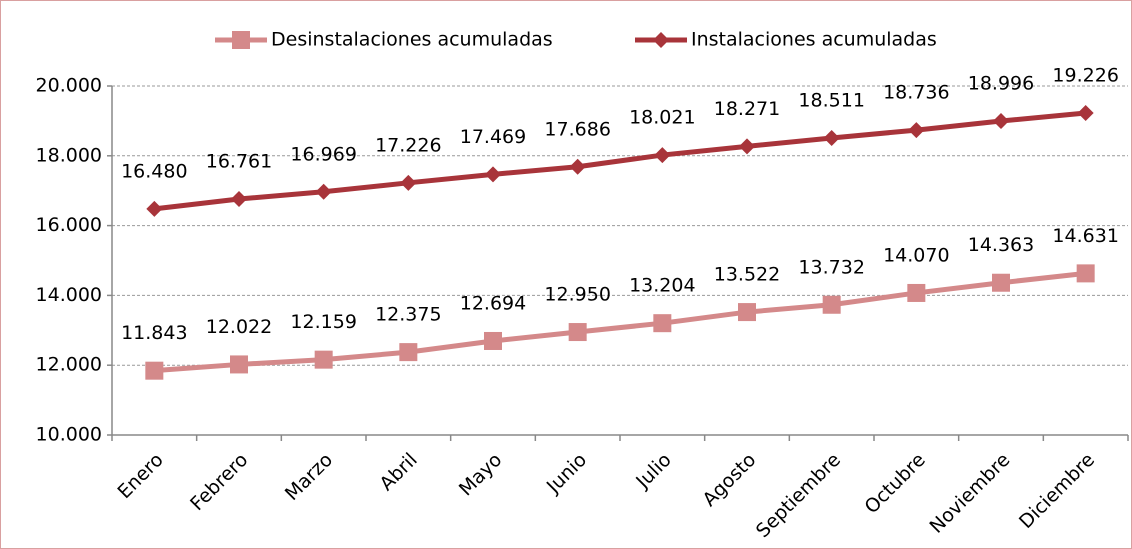 The height and width of the screenshot is (549, 1132). I want to click on data-label: 11.843, so click(154, 333).